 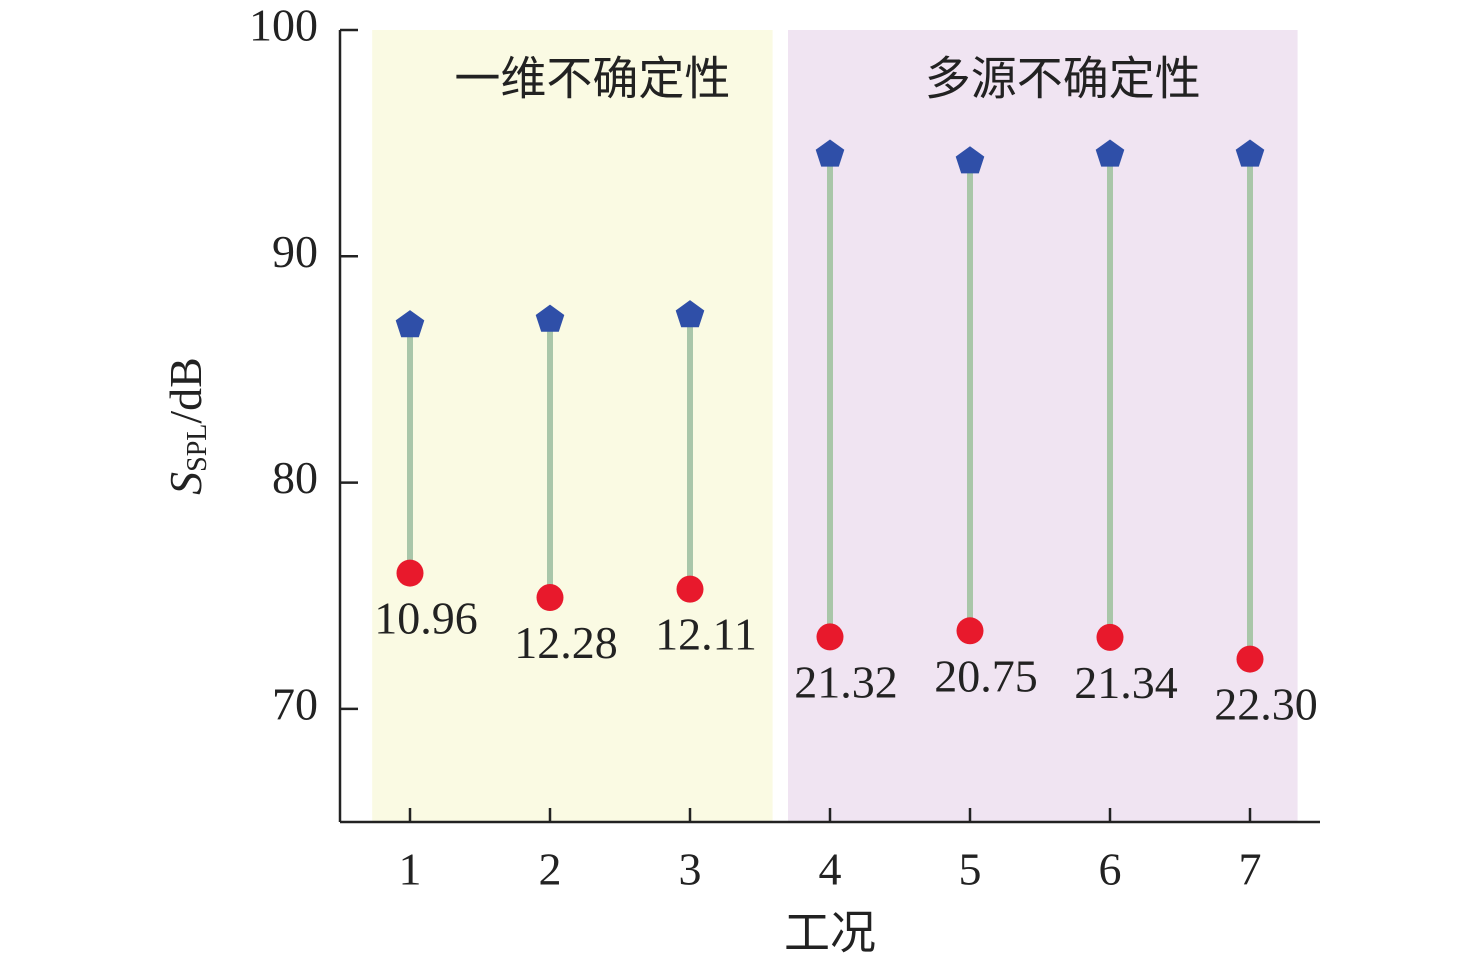 What do you see at coordinates (550, 869) in the screenshot?
I see `x-tick-label: 2` at bounding box center [550, 869].